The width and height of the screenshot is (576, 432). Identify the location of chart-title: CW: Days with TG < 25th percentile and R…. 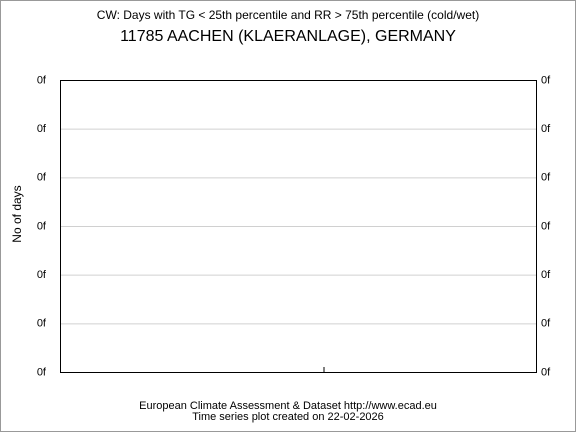
(288, 15).